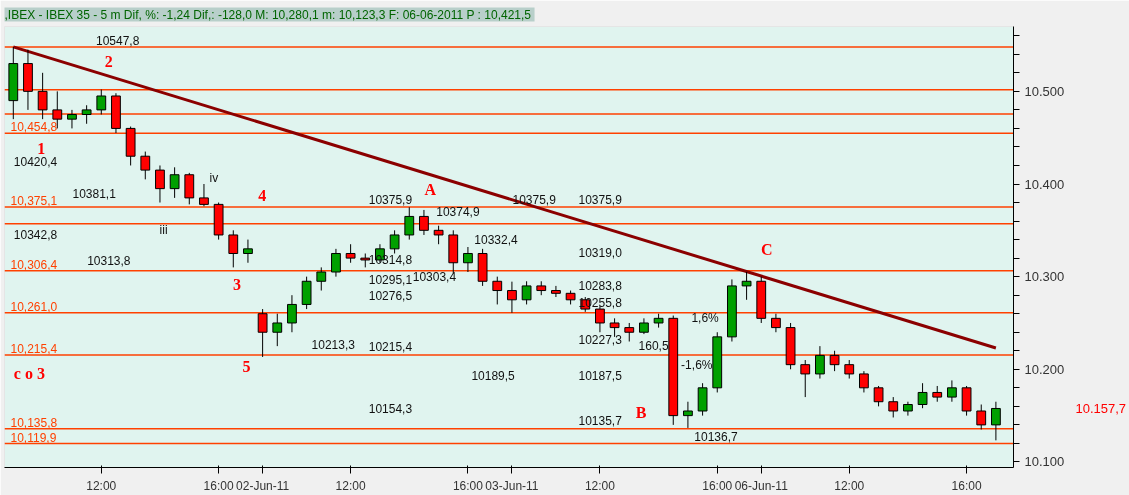 This screenshot has width=1129, height=495. I want to click on ref-line-label: 10,119,9, so click(33, 437).